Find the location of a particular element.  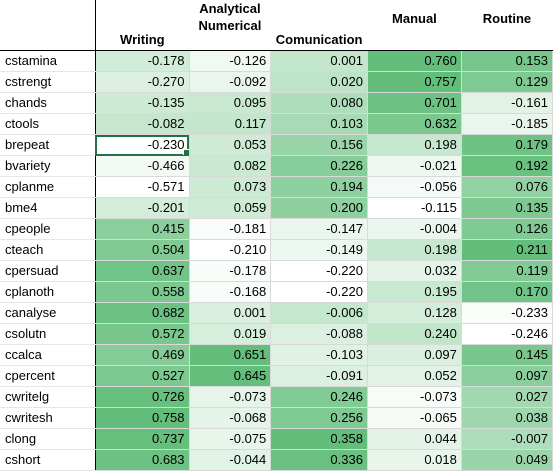

cell-routine: 0.145 is located at coordinates (507, 355).